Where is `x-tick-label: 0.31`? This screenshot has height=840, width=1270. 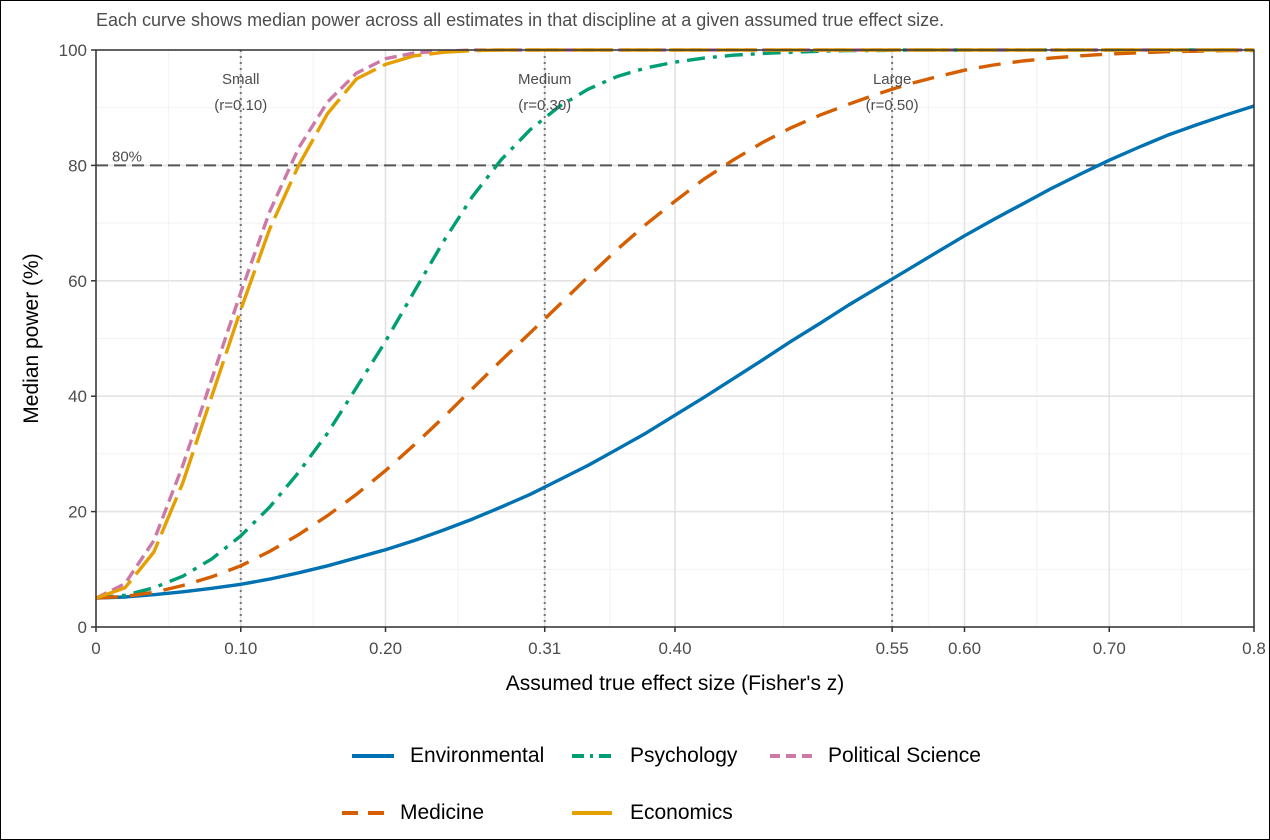
x-tick-label: 0.31 is located at coordinates (544, 648).